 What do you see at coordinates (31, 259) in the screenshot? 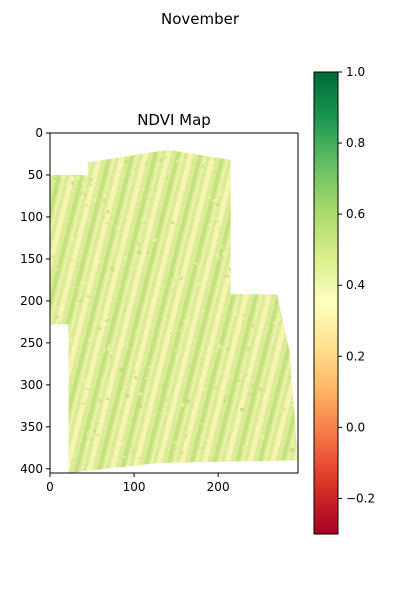
I see `y-tick-label: 150` at bounding box center [31, 259].